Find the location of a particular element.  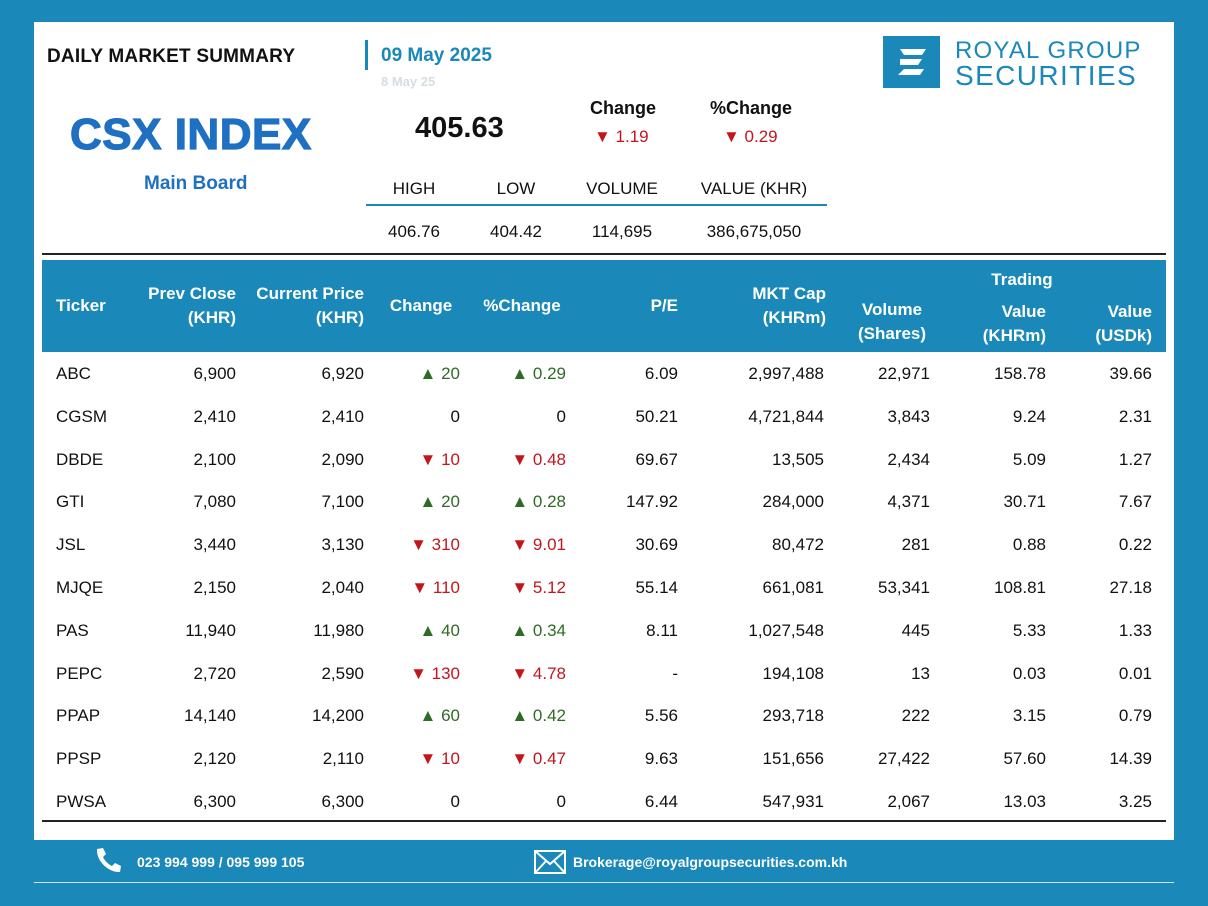

th-mktcap-line1: MKT Cap is located at coordinates (789, 293).